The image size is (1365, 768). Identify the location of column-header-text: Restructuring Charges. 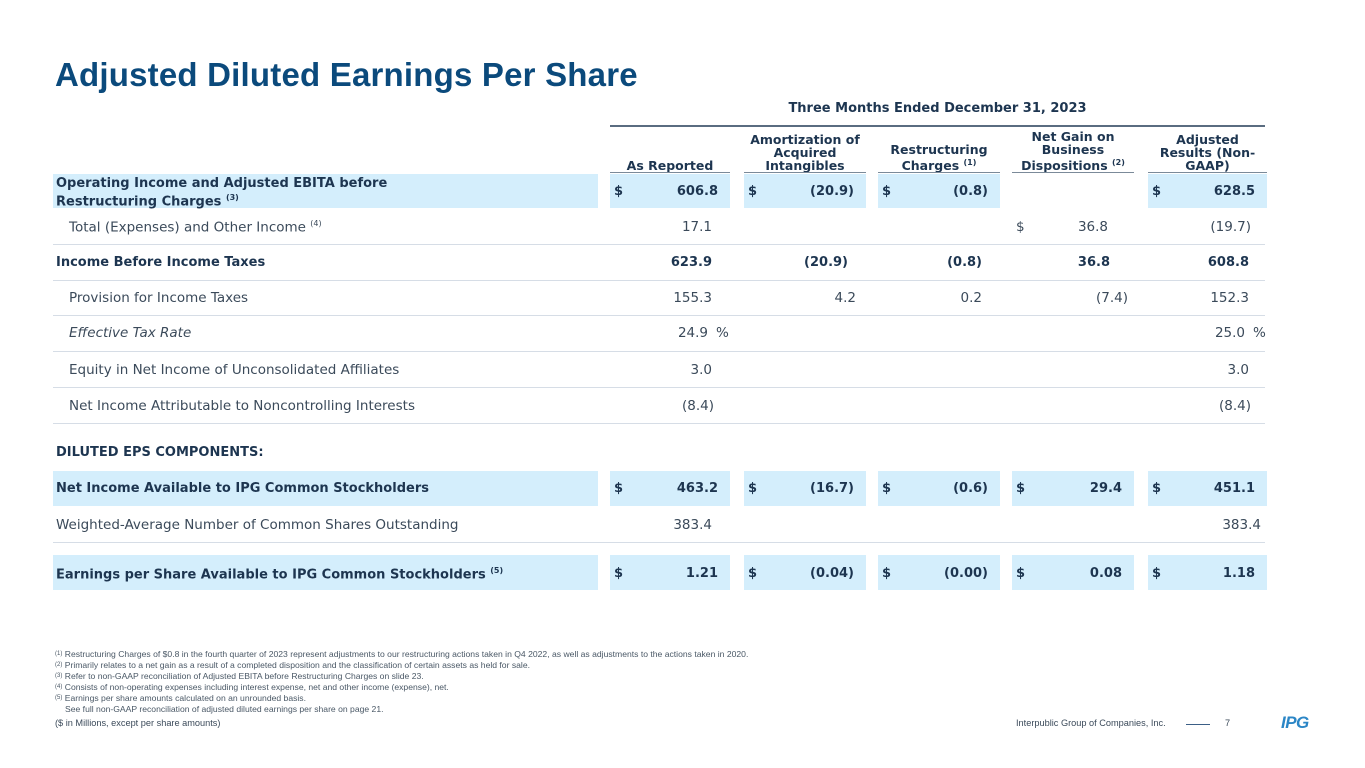
(939, 157).